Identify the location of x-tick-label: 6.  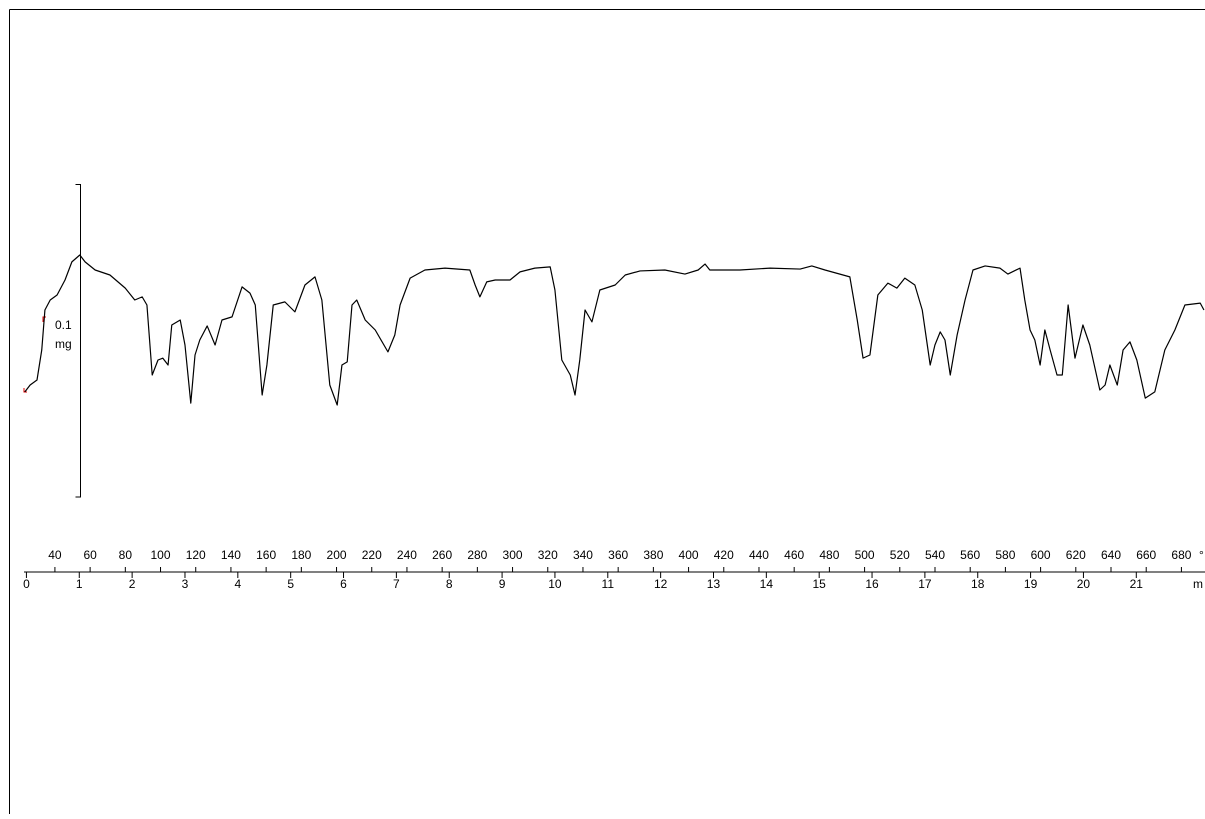
(343, 584).